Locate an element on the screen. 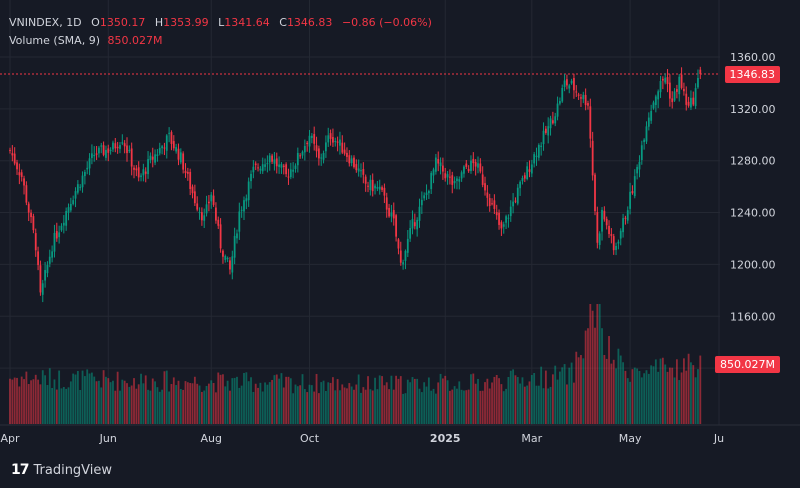 The height and width of the screenshot is (488, 800). volume-indicator-label: Volume (SMA, 9) is located at coordinates (54, 40).